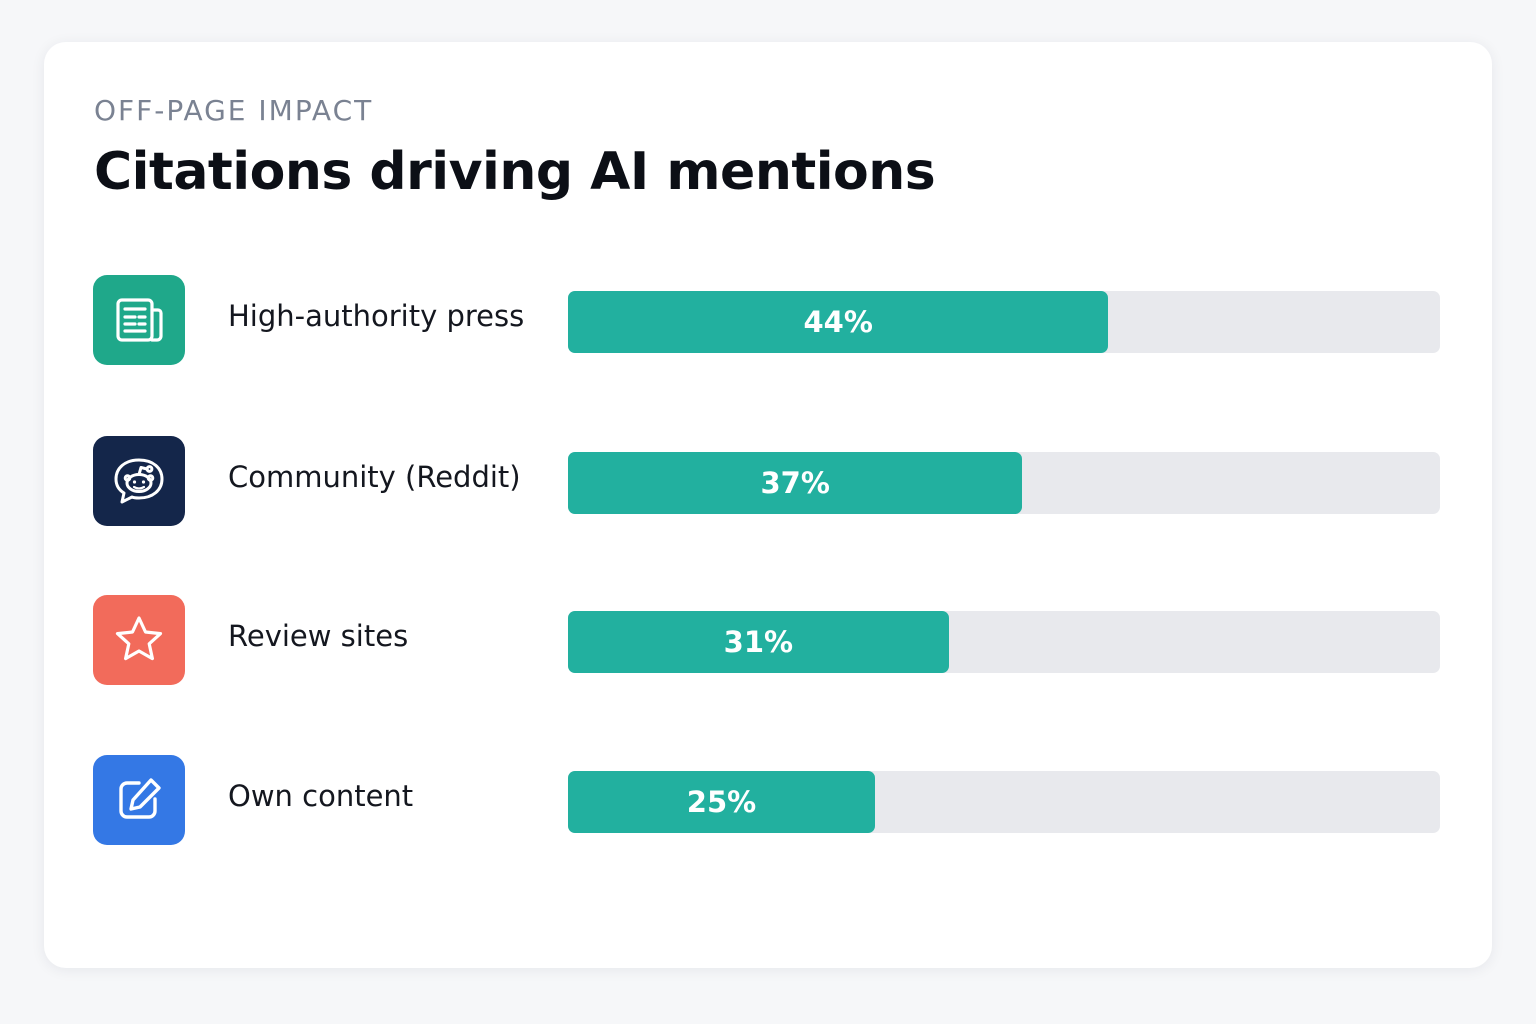 This screenshot has width=1536, height=1024. I want to click on newspaper-icon, so click(139, 320).